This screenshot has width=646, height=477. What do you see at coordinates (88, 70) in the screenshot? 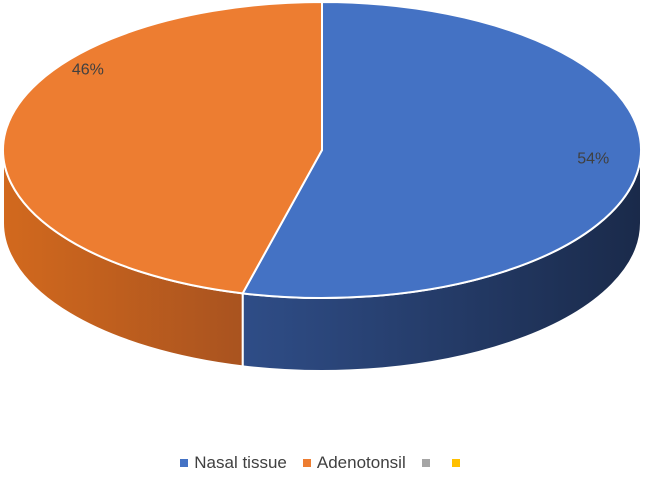
I see `data-label-1: 46%` at bounding box center [88, 70].